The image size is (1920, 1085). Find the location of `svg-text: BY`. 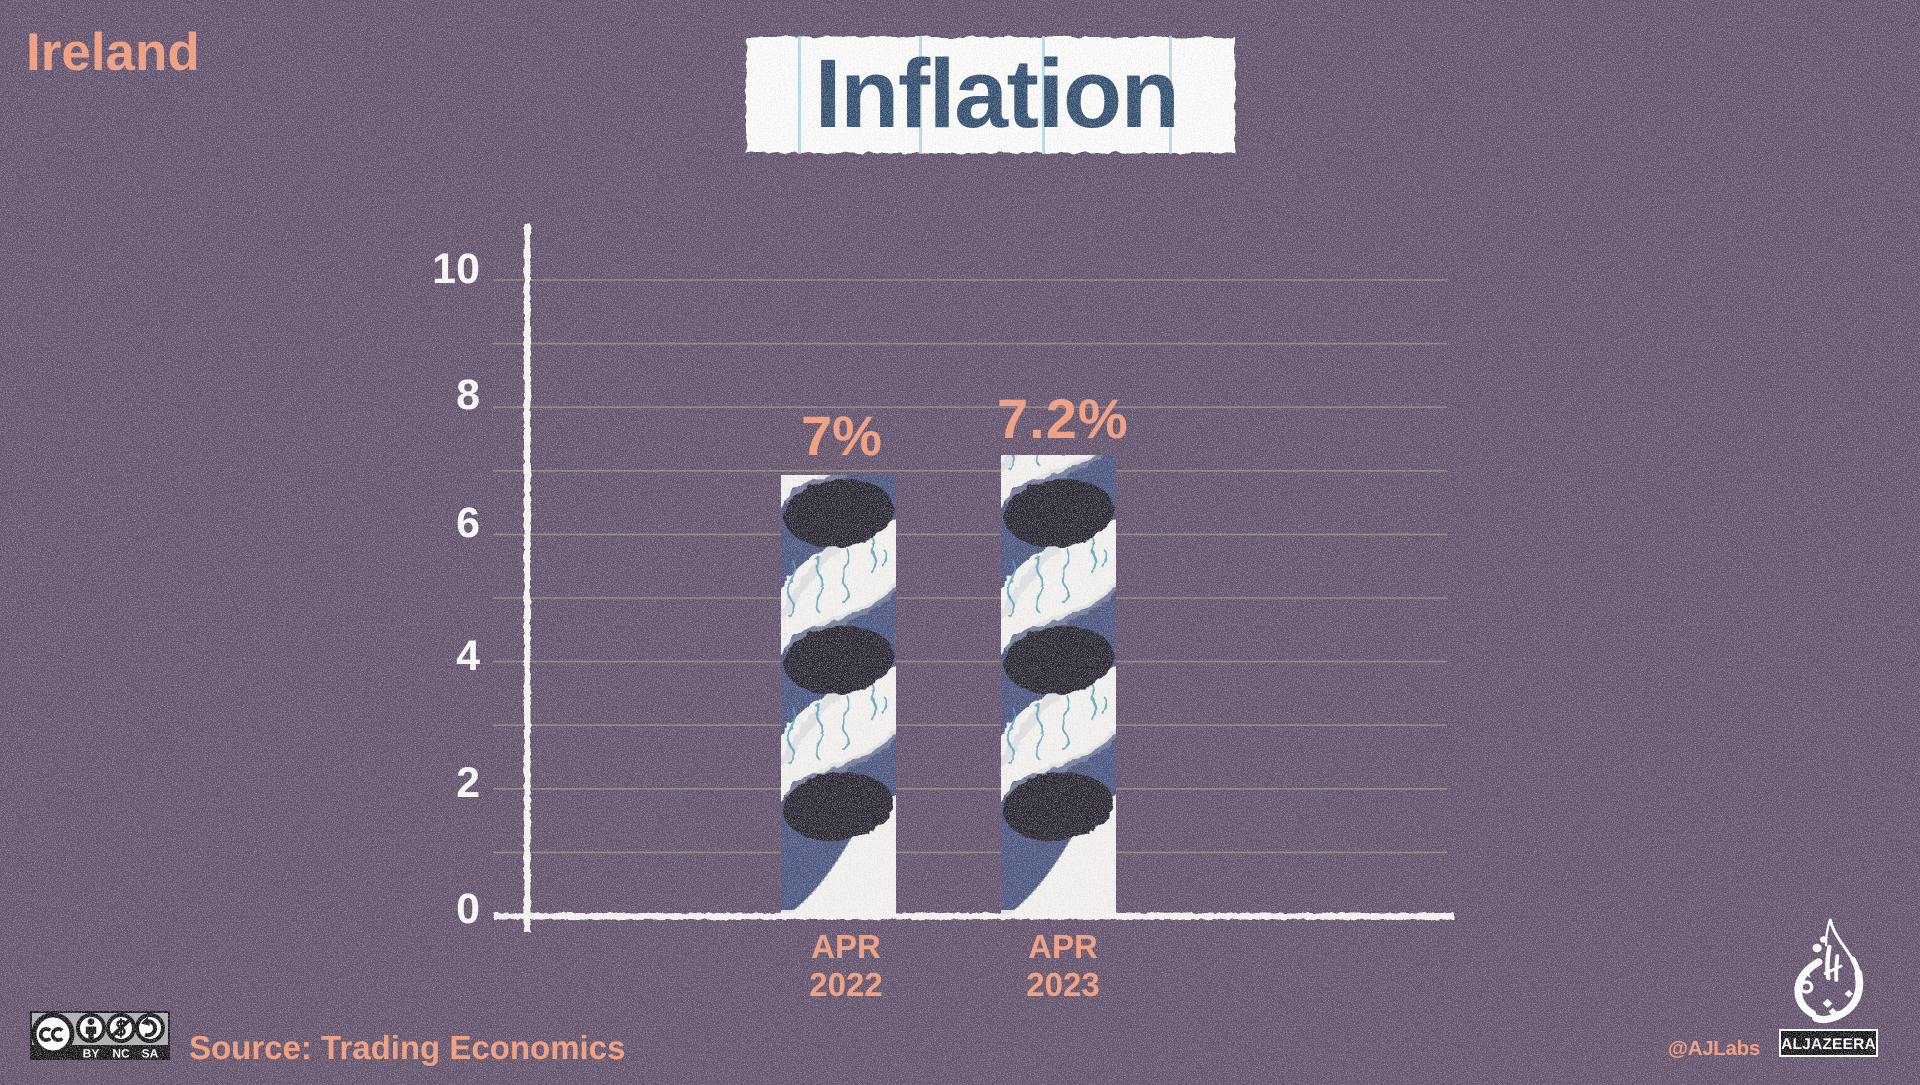

svg-text: BY is located at coordinates (91, 1053).